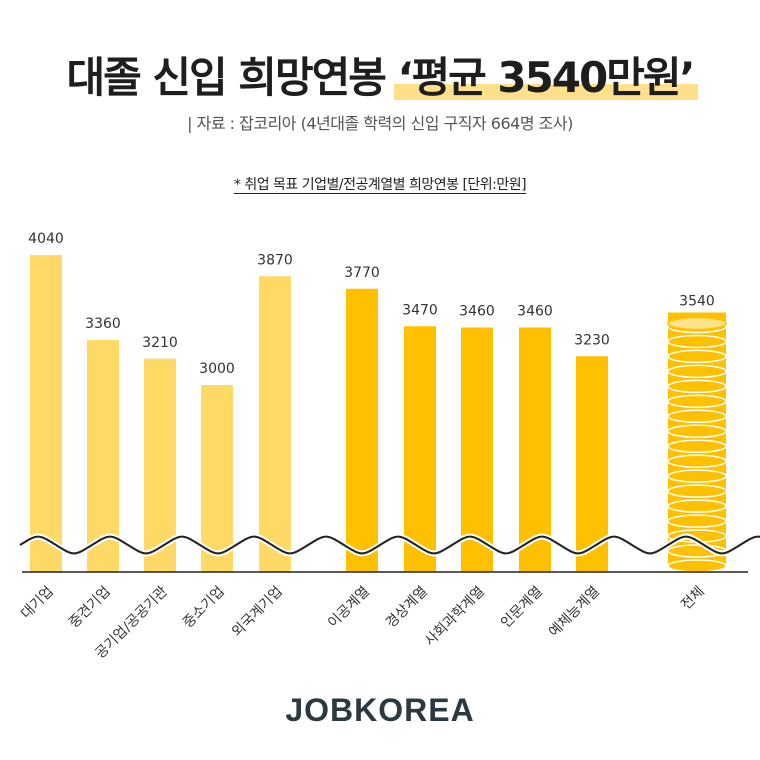 This screenshot has height=760, width=760. I want to click on title-highlight: ‘평균 3540만원’, so click(546, 77).